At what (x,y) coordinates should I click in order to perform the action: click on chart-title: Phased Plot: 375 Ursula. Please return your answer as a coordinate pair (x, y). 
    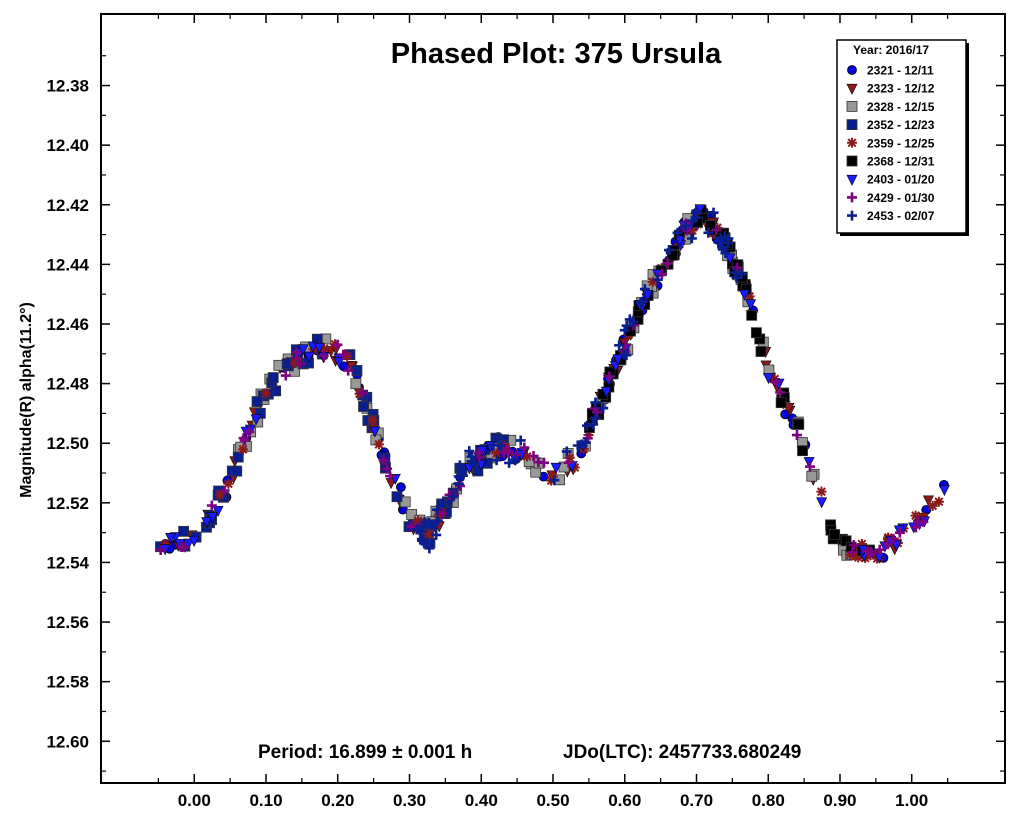
    Looking at the image, I should click on (556, 54).